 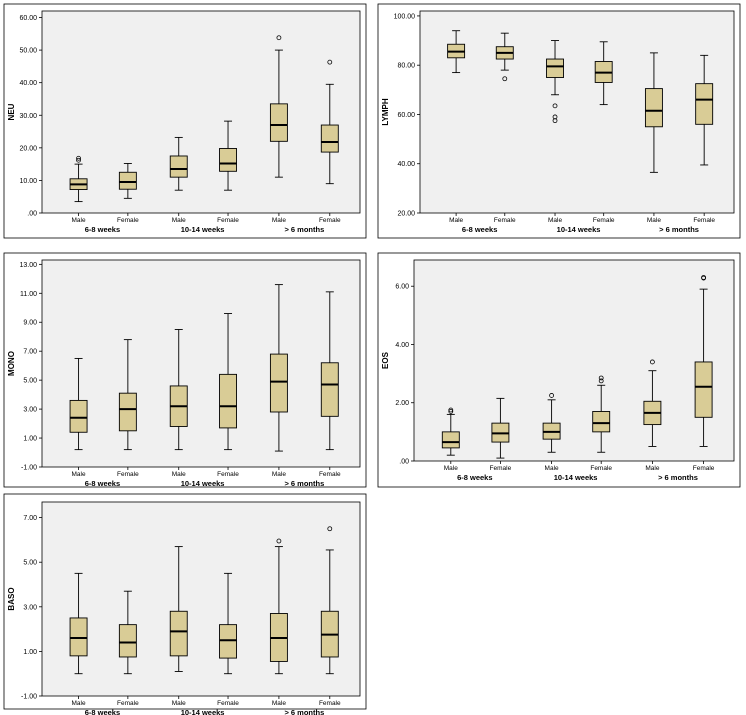 What do you see at coordinates (28, 294) in the screenshot?
I see `y-tick-label: 11.00` at bounding box center [28, 294].